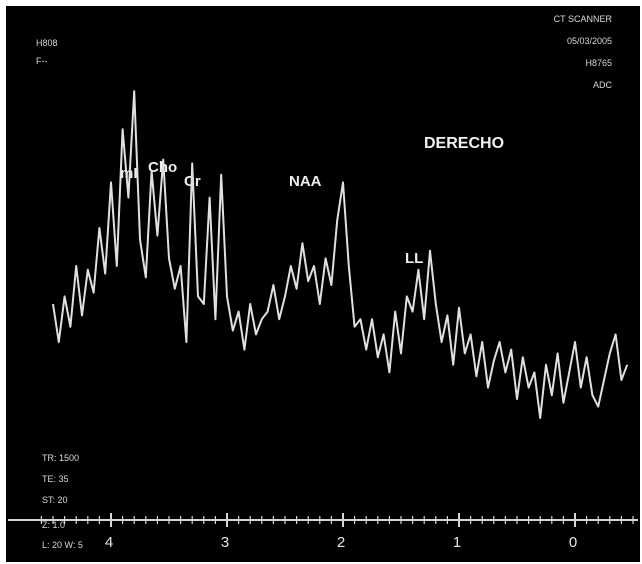 The width and height of the screenshot is (642, 564). What do you see at coordinates (583, 19) in the screenshot?
I see `header-right-line-1: CT SCANNER` at bounding box center [583, 19].